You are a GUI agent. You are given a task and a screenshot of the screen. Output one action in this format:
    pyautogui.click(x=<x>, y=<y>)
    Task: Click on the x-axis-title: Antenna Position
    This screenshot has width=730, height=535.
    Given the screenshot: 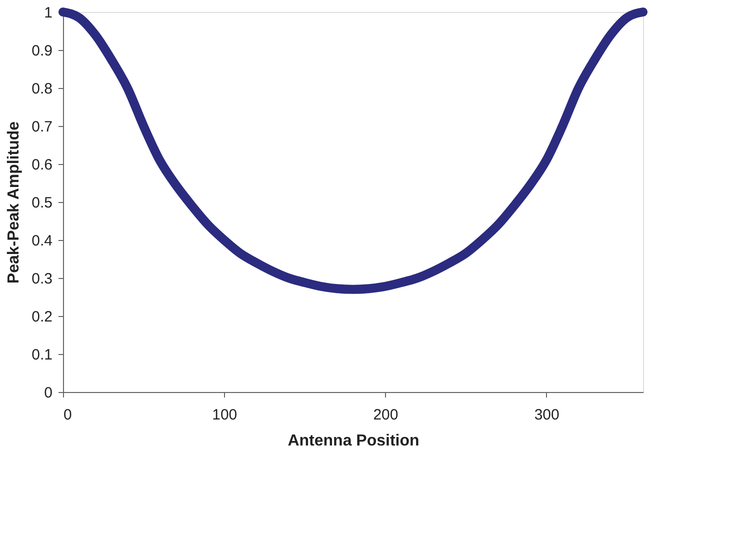 What is the action you would take?
    pyautogui.click(x=354, y=441)
    